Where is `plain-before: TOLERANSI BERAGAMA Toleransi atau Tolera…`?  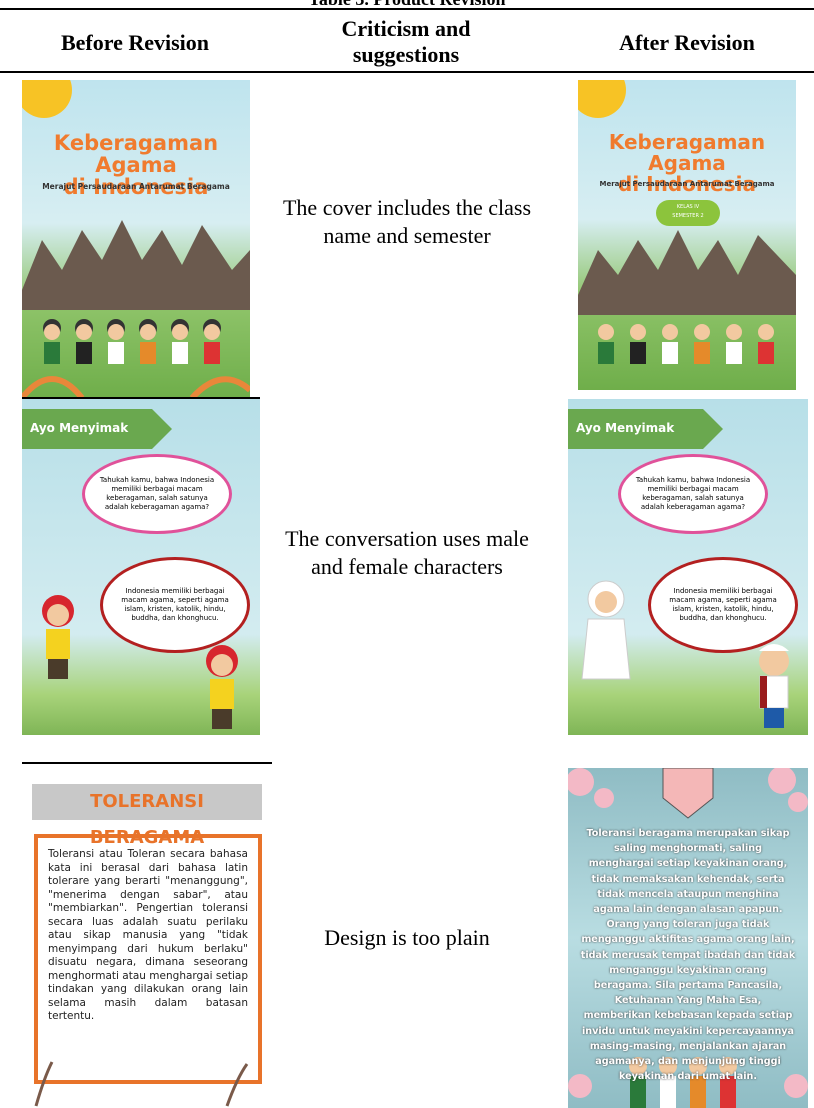
plain-before: TOLERANSI BERAGAMA Toleransi atau Tolera… is located at coordinates (147, 937).